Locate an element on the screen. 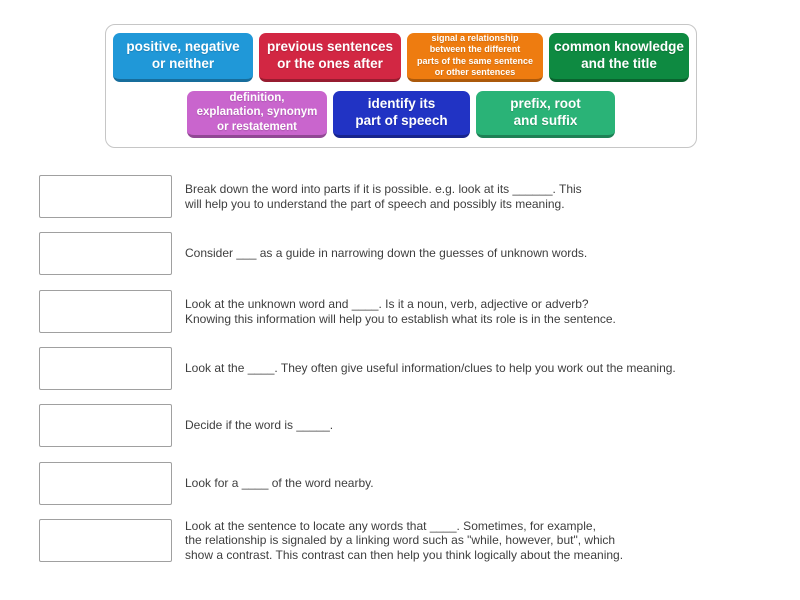 Image resolution: width=800 pixels, height=600 pixels. answer-chip: positive, negative or neither is located at coordinates (183, 57).